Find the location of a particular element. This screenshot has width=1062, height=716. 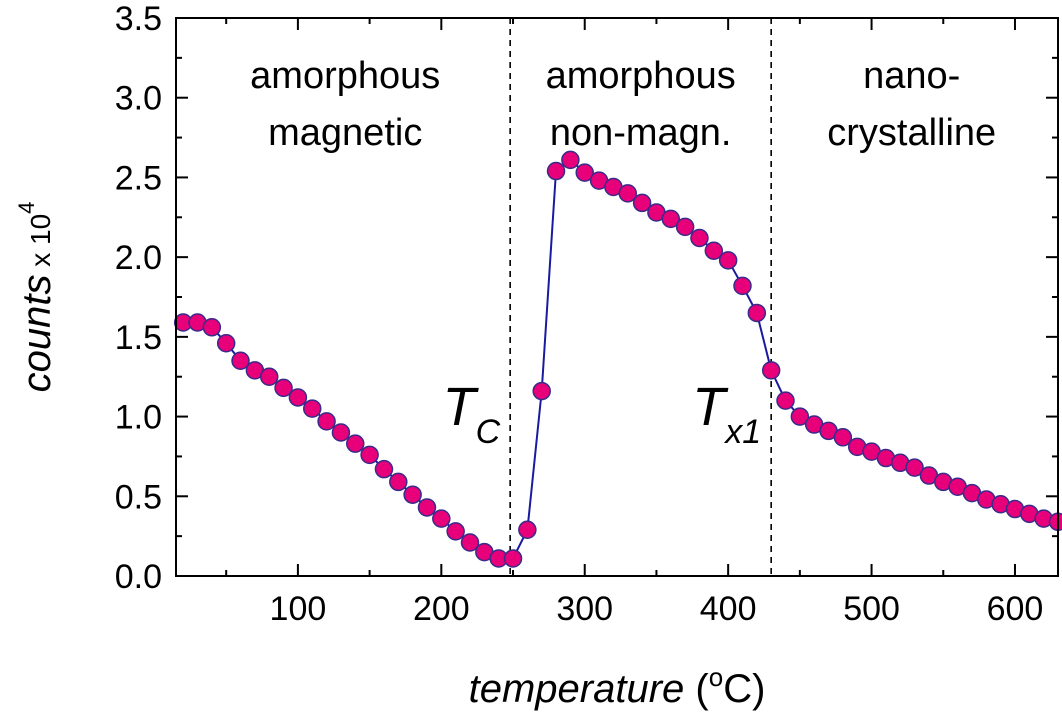

x-axis-unit-prefix: ( is located at coordinates (702, 689).